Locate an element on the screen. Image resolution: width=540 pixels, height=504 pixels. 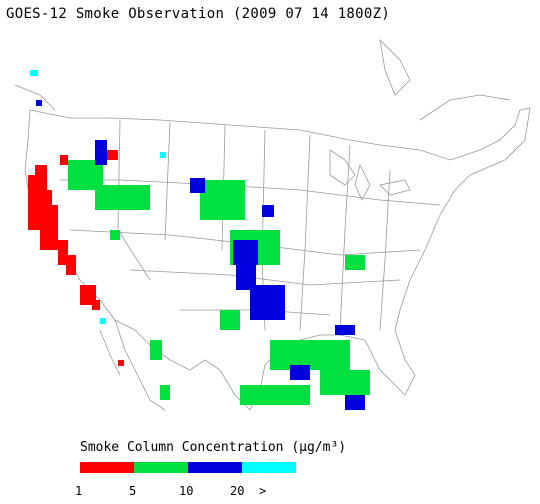
legend-tick: 1 is located at coordinates (79, 491).